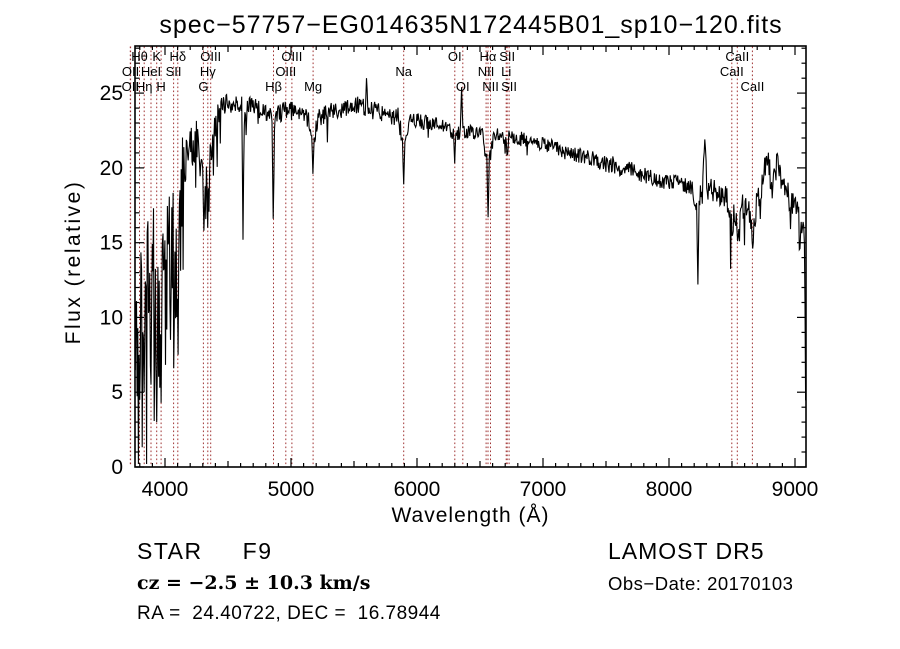  I want to click on ra-dec-label: RA = 24.40722, DEC = 16.78944, so click(289, 613).